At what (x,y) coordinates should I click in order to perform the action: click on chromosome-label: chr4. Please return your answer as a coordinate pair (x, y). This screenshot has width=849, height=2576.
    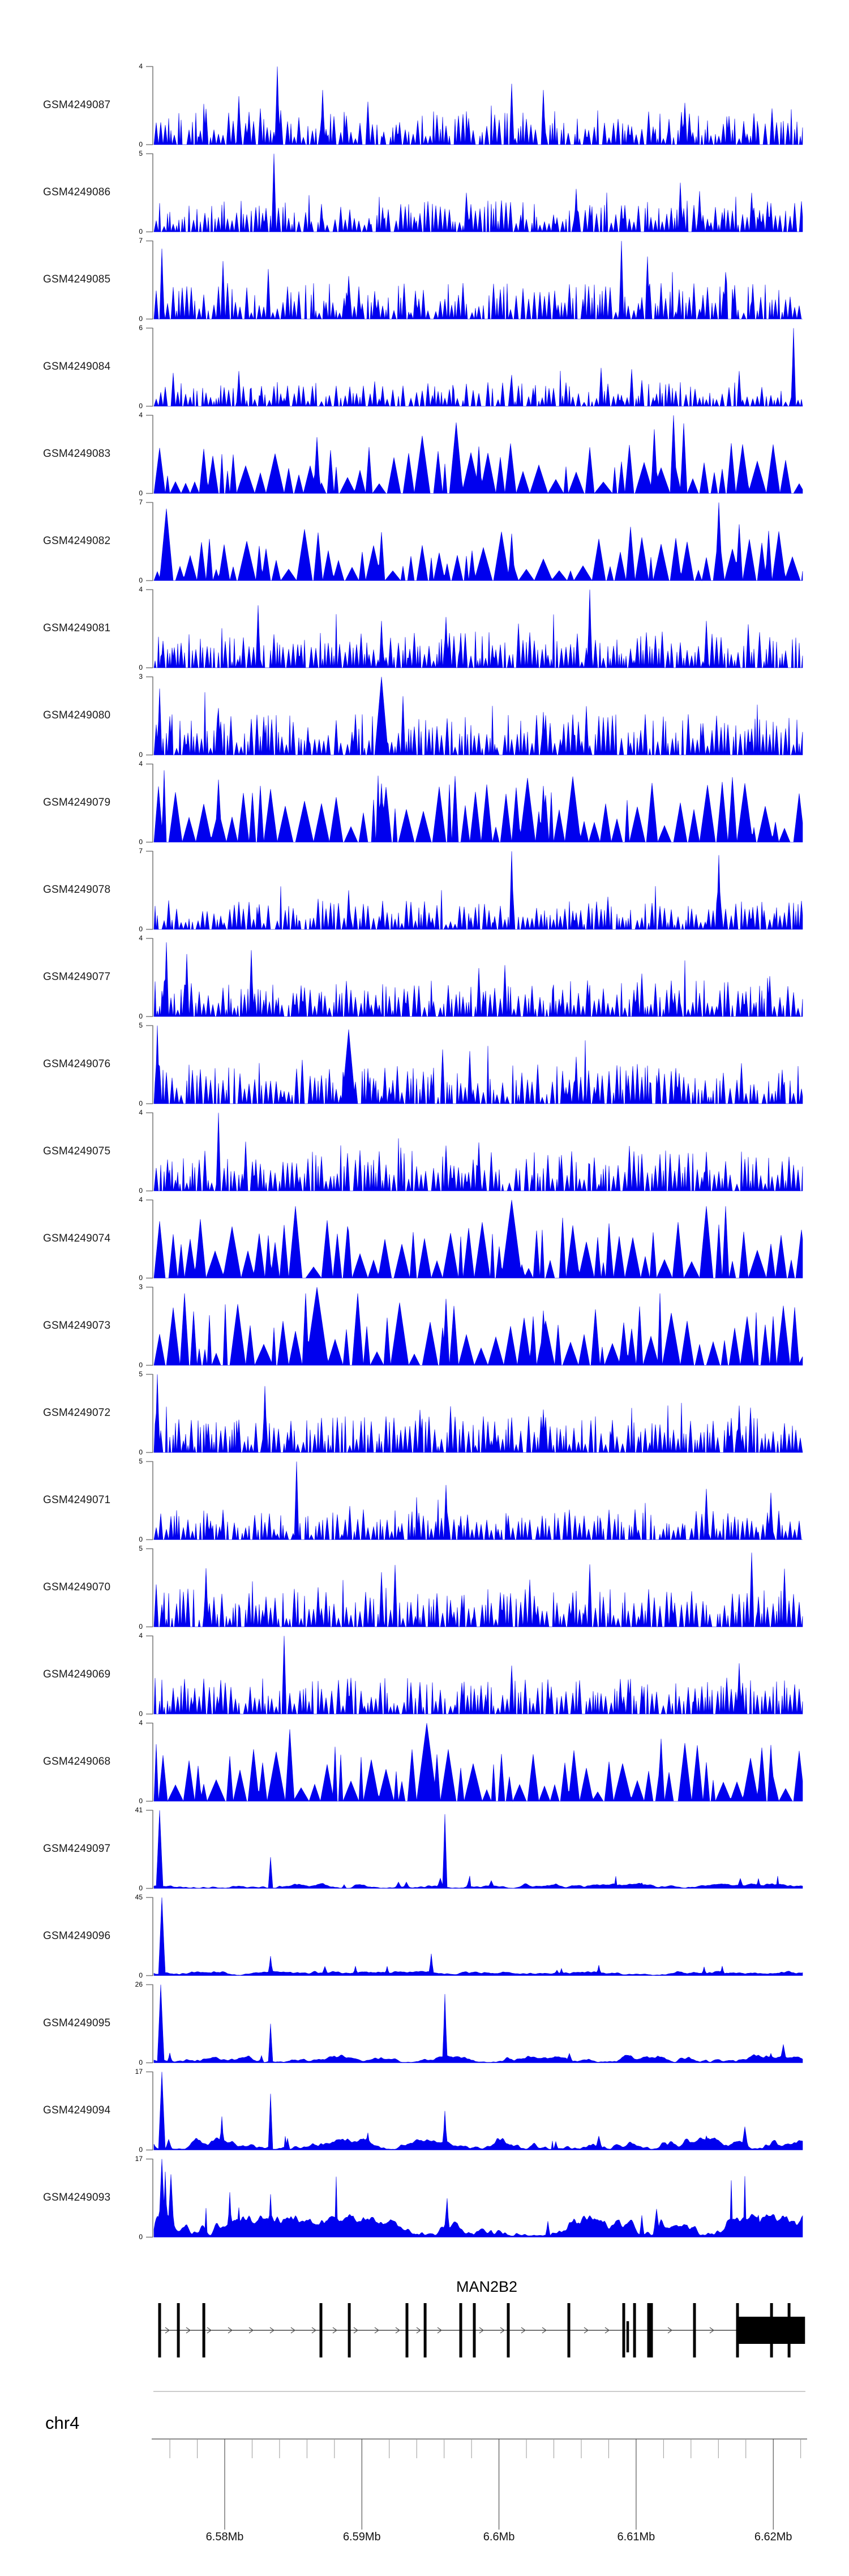
    Looking at the image, I should click on (62, 2423).